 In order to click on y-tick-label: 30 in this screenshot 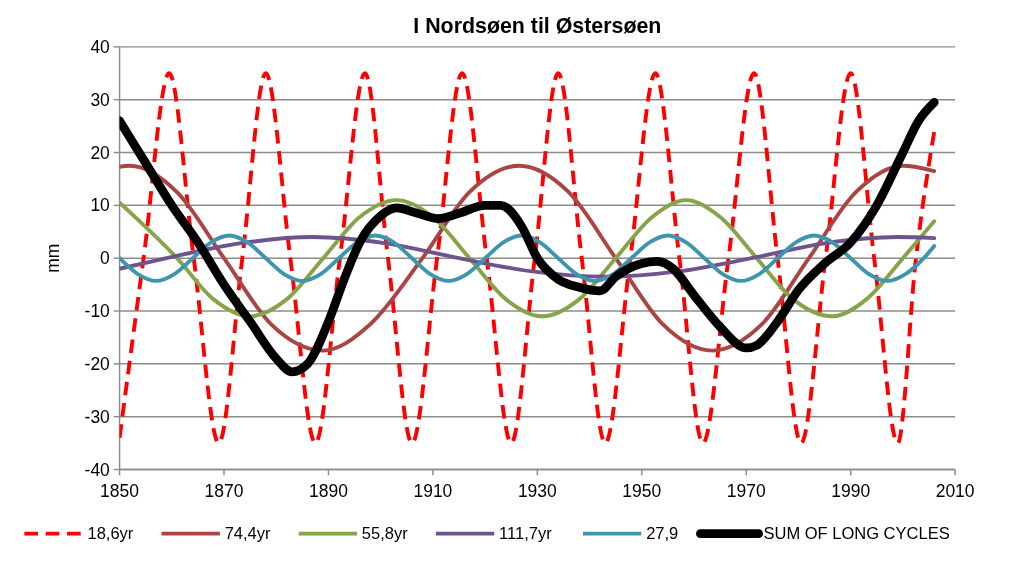, I will do `click(100, 99)`.